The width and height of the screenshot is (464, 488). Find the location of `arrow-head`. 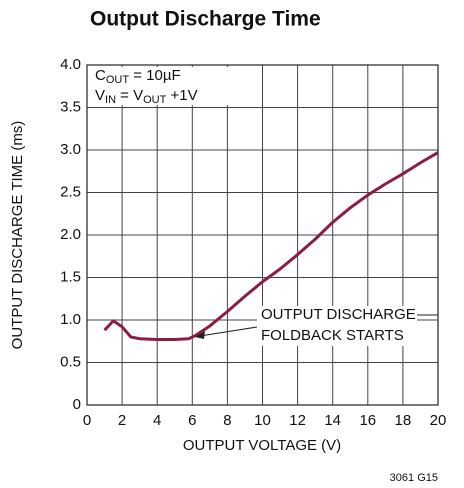

arrow-head is located at coordinates (200, 335).